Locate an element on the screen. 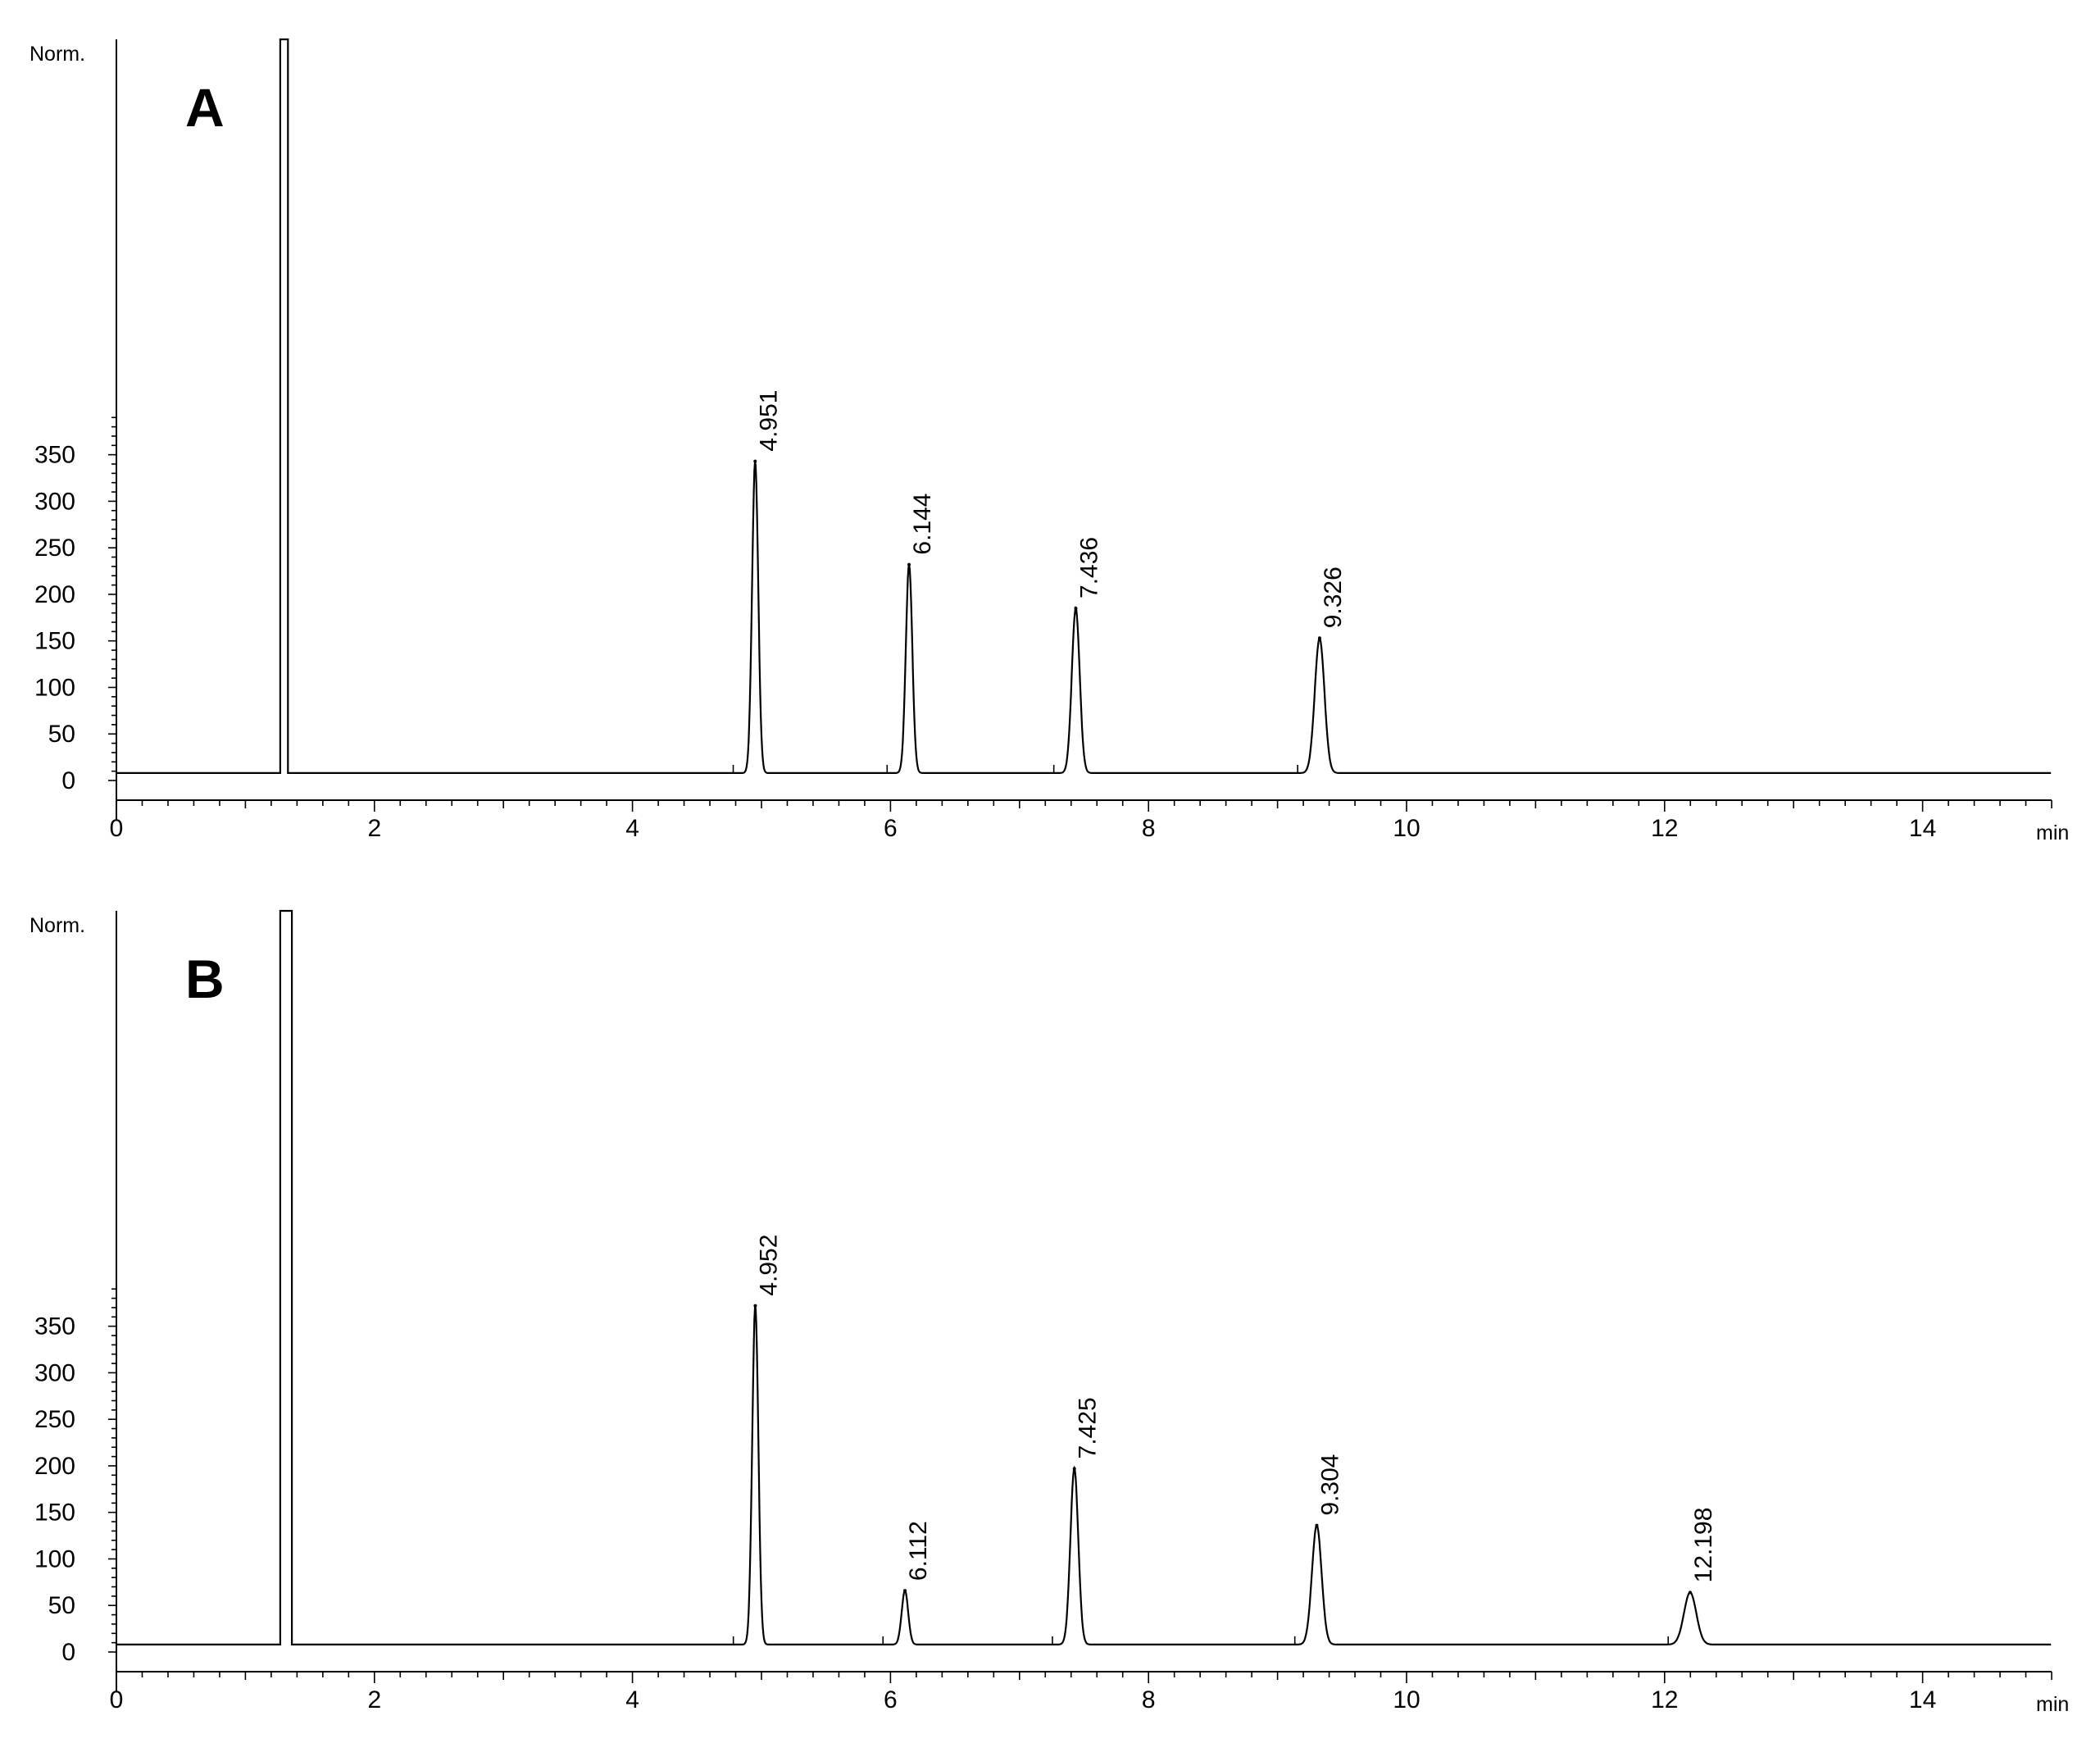  peak-rt-label: 9.326 is located at coordinates (1333, 598).